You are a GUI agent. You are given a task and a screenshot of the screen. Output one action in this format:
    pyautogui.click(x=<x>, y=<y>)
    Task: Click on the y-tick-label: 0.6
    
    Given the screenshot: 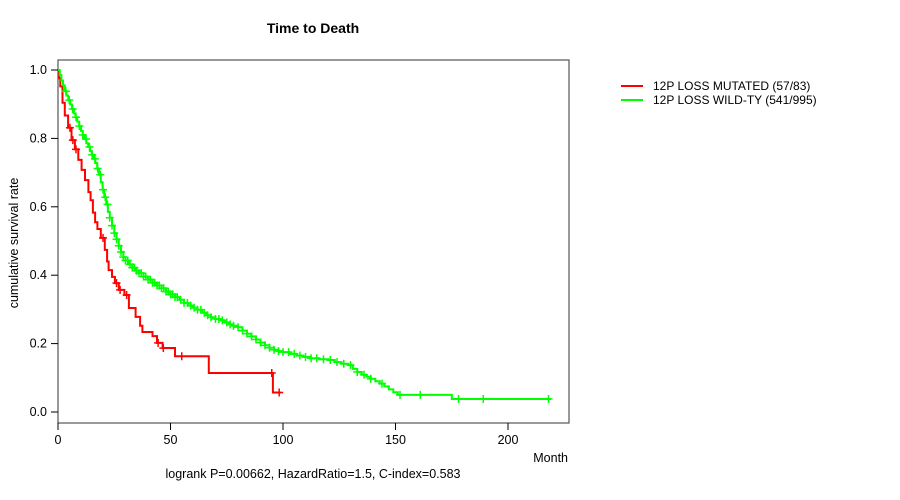 What is the action you would take?
    pyautogui.click(x=38, y=207)
    